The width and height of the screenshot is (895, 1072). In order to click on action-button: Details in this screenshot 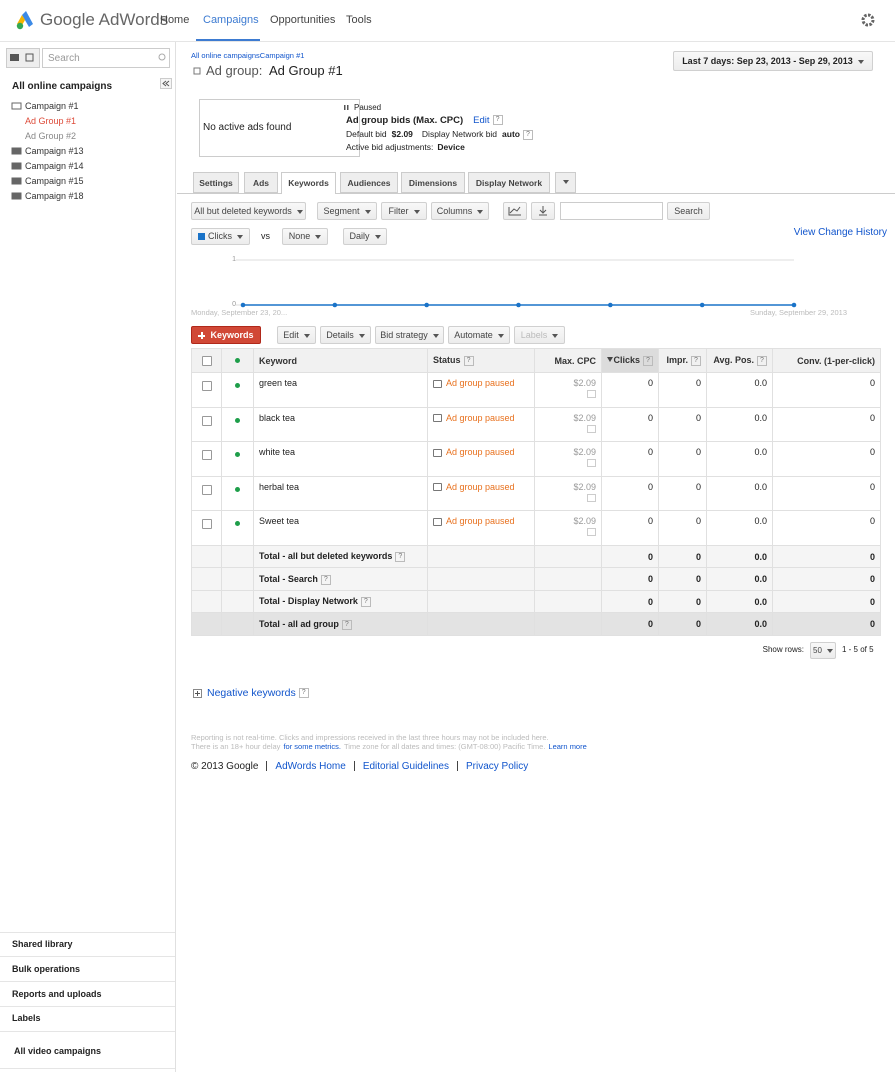, I will do `click(345, 335)`.